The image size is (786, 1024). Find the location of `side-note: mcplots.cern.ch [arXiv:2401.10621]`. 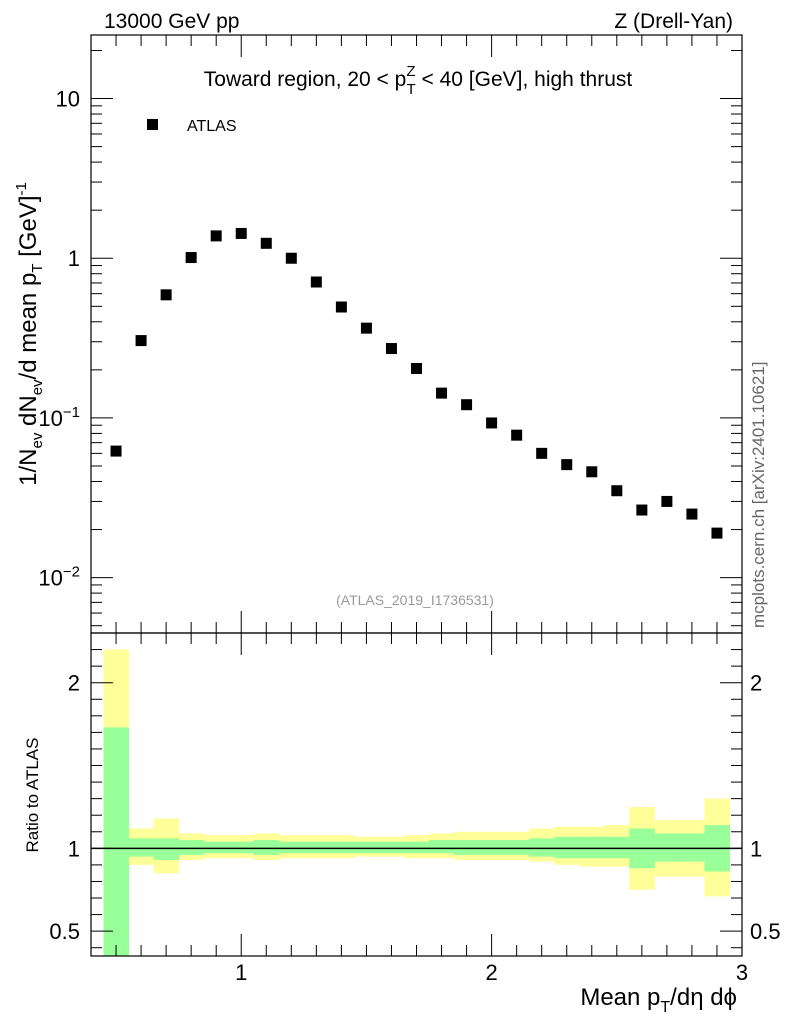

side-note: mcplots.cern.ch [arXiv:2401.10621] is located at coordinates (758, 495).